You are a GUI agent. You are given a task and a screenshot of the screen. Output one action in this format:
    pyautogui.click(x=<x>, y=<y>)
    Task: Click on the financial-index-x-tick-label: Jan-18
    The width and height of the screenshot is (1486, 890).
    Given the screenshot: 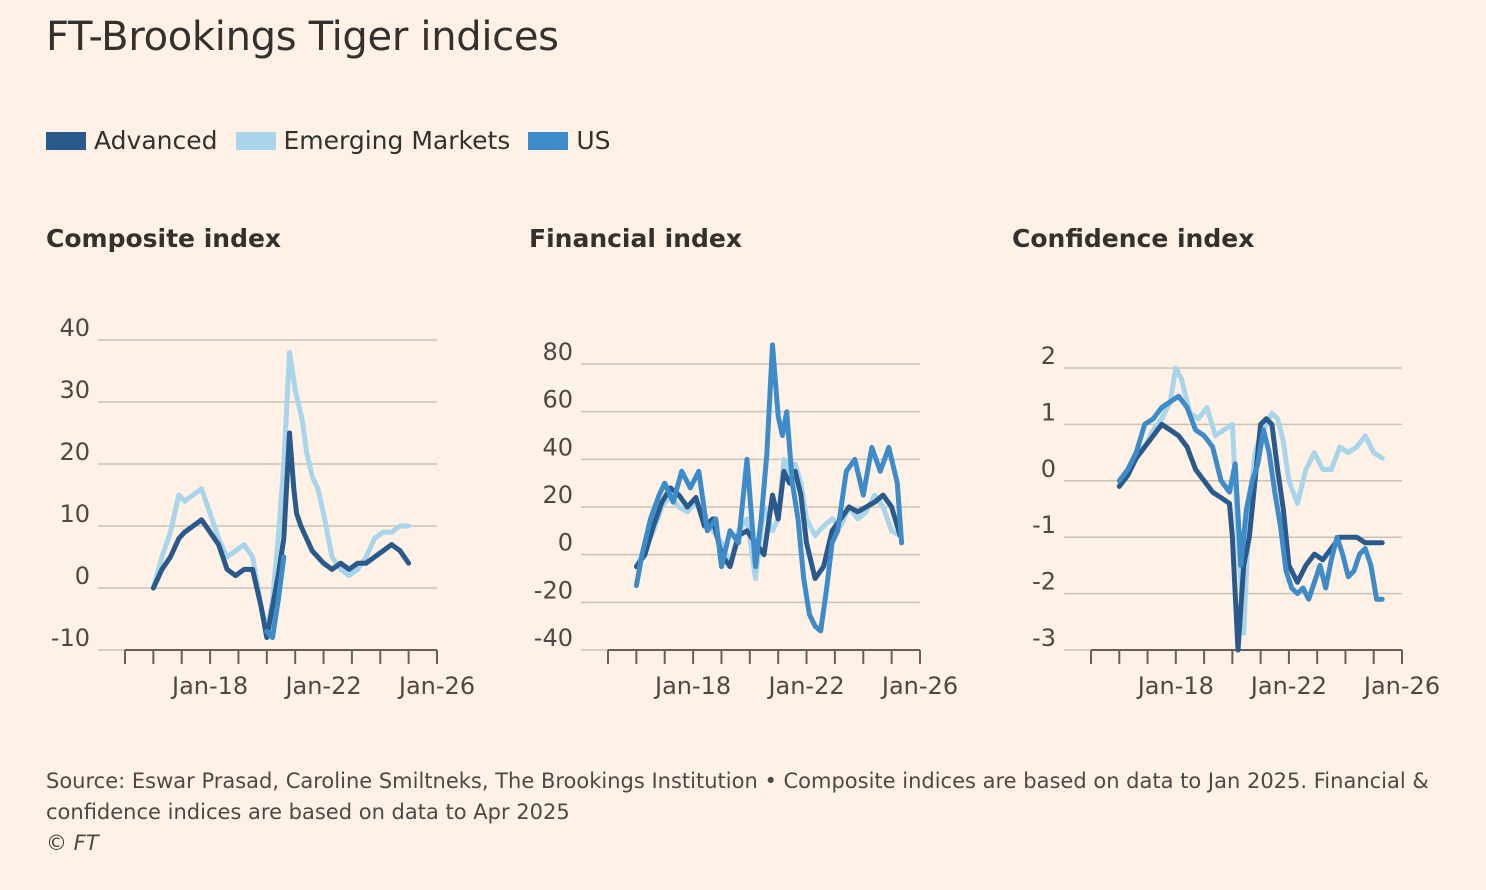 What is the action you would take?
    pyautogui.click(x=692, y=686)
    